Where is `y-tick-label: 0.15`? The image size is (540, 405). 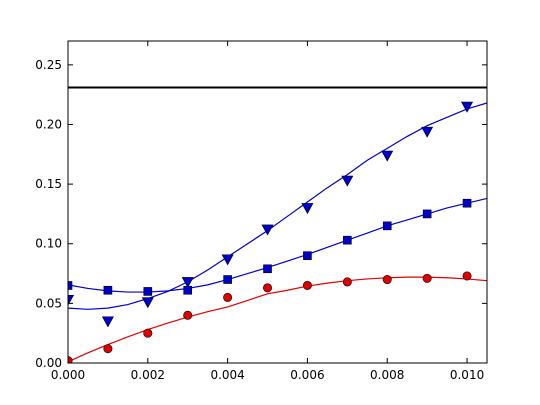 y-tick-label: 0.15 is located at coordinates (48, 184).